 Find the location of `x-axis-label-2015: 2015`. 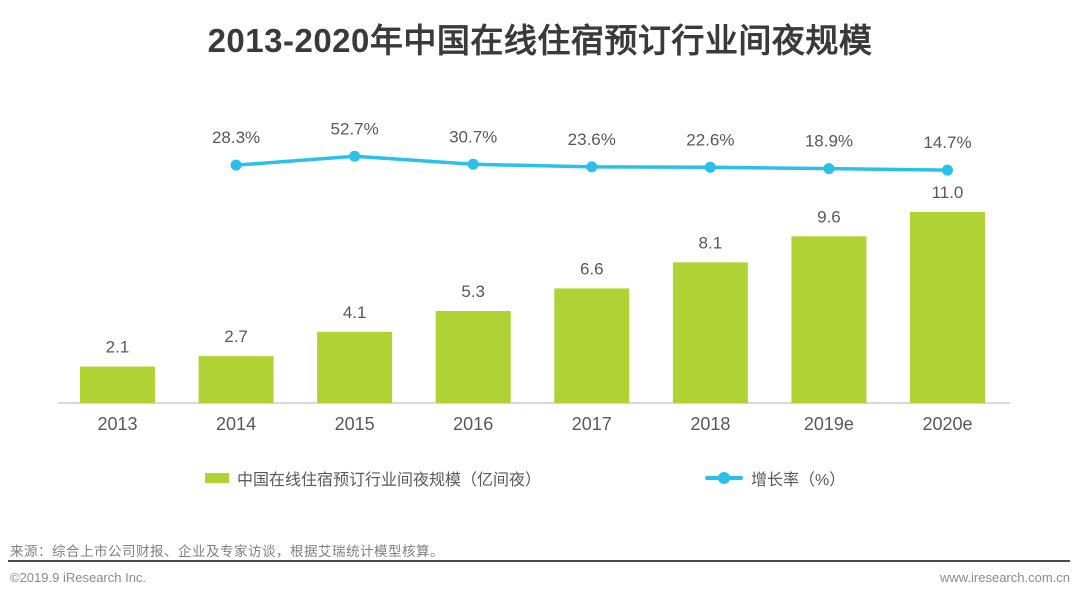

x-axis-label-2015: 2015 is located at coordinates (355, 424).